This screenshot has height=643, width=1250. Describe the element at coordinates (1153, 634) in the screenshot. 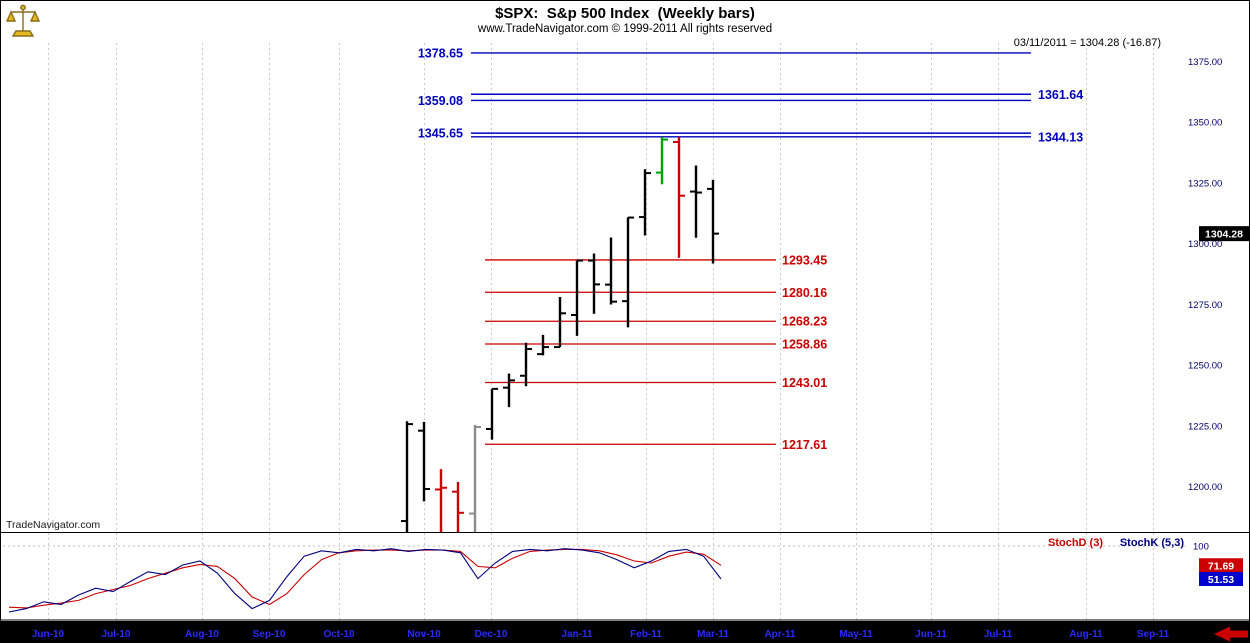

I see `x-axis-label: Sep-11` at that location.